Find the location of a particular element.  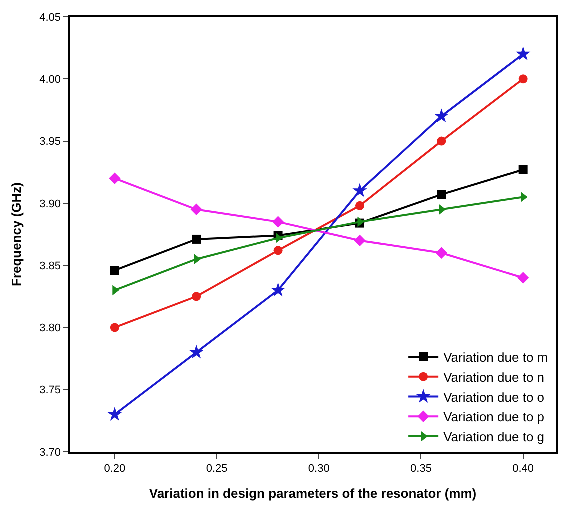

x-tick-label: 0.35 is located at coordinates (421, 468).